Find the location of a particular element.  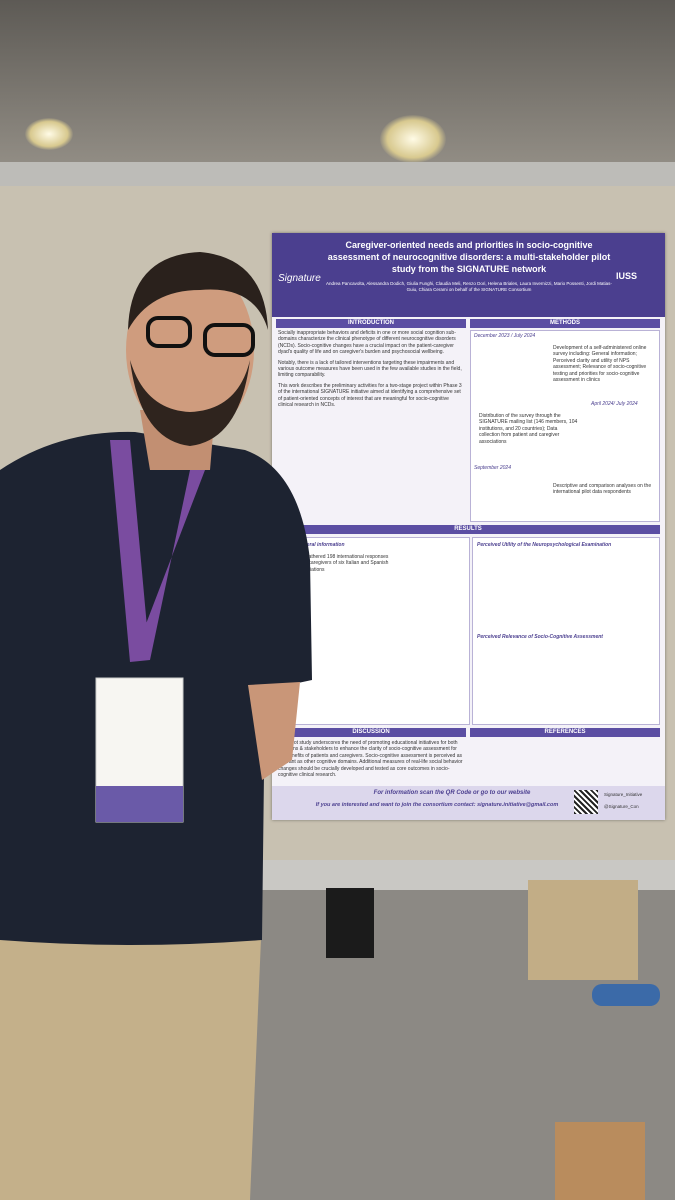

qr-code is located at coordinates (586, 802).